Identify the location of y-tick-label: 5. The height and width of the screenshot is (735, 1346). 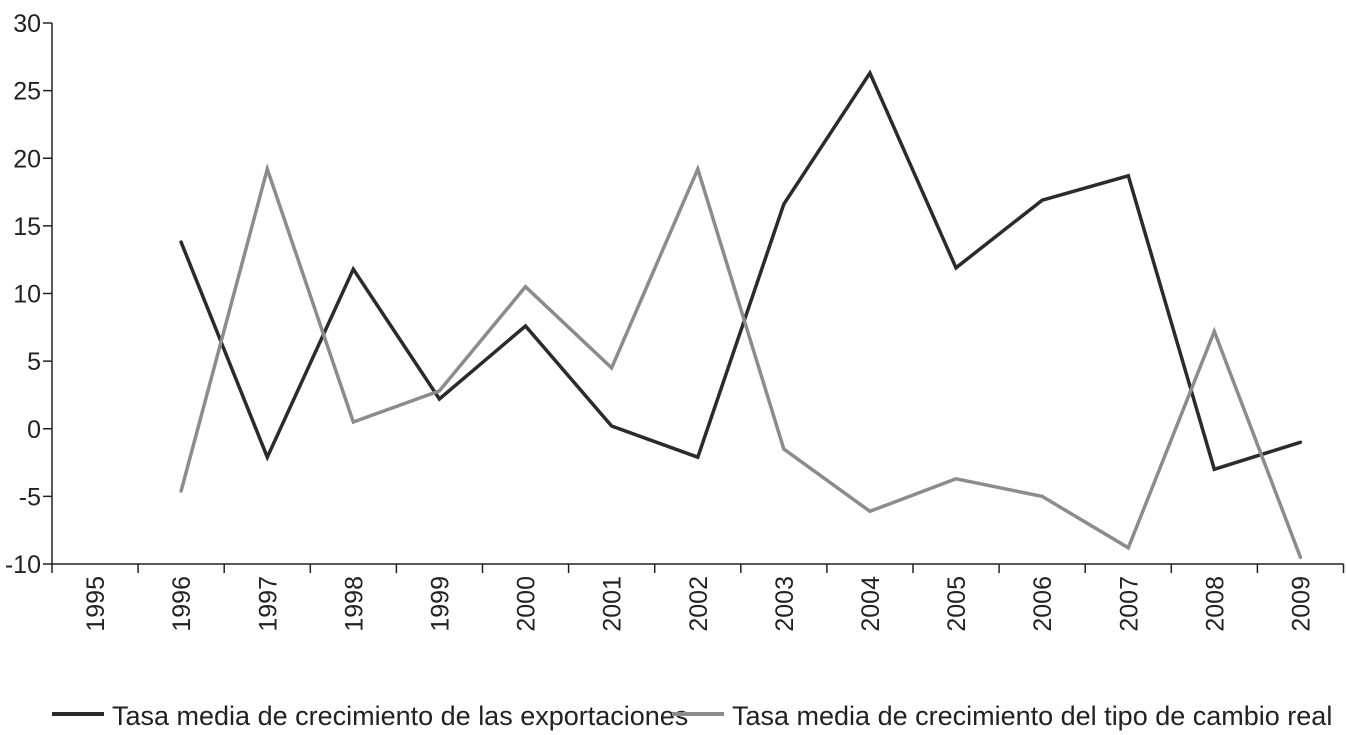
(34, 362).